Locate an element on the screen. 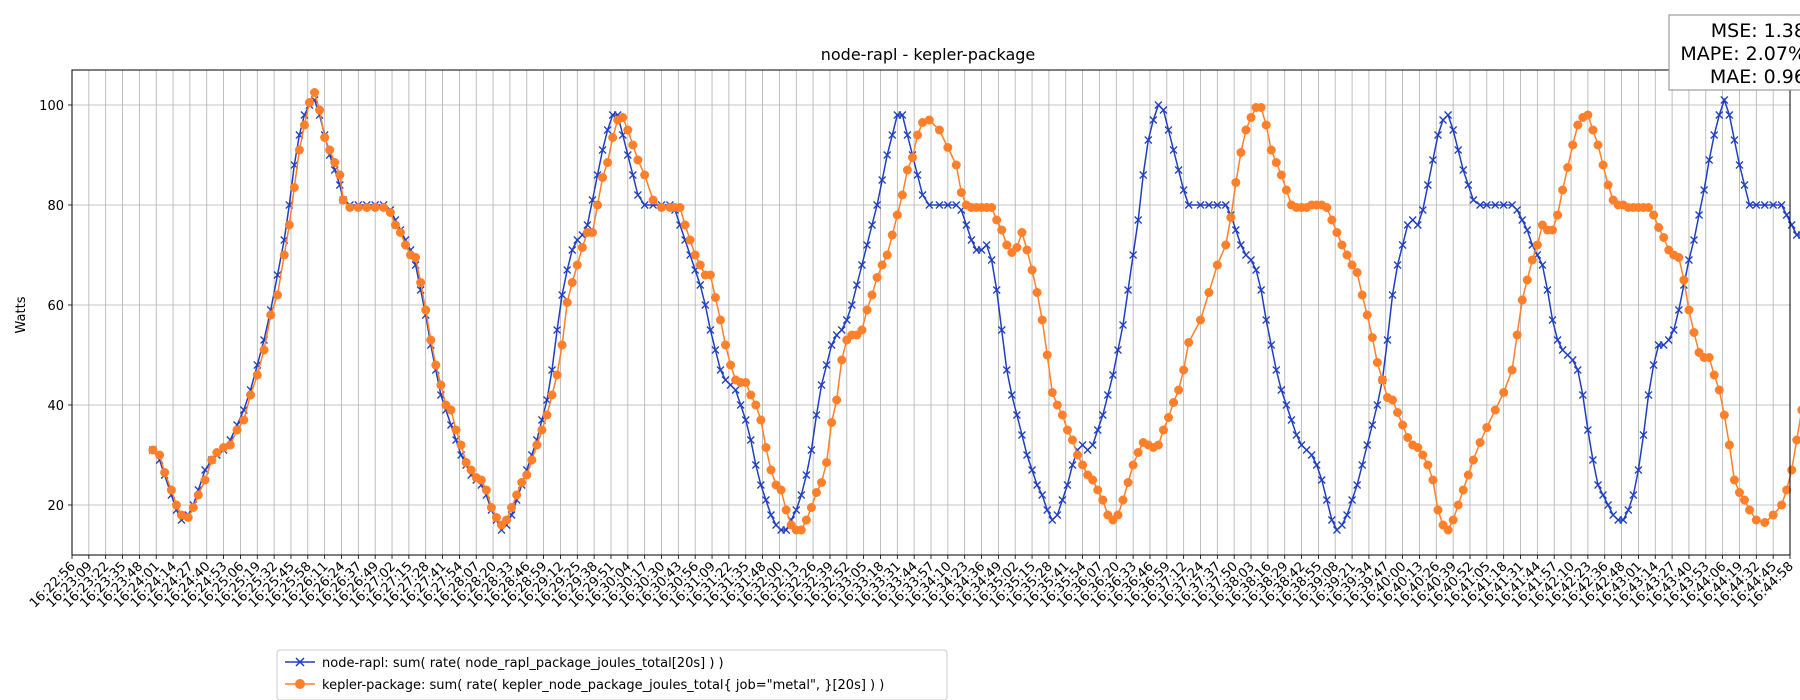 This screenshot has height=700, width=1800. y-tick-label: 60 is located at coordinates (55, 306).